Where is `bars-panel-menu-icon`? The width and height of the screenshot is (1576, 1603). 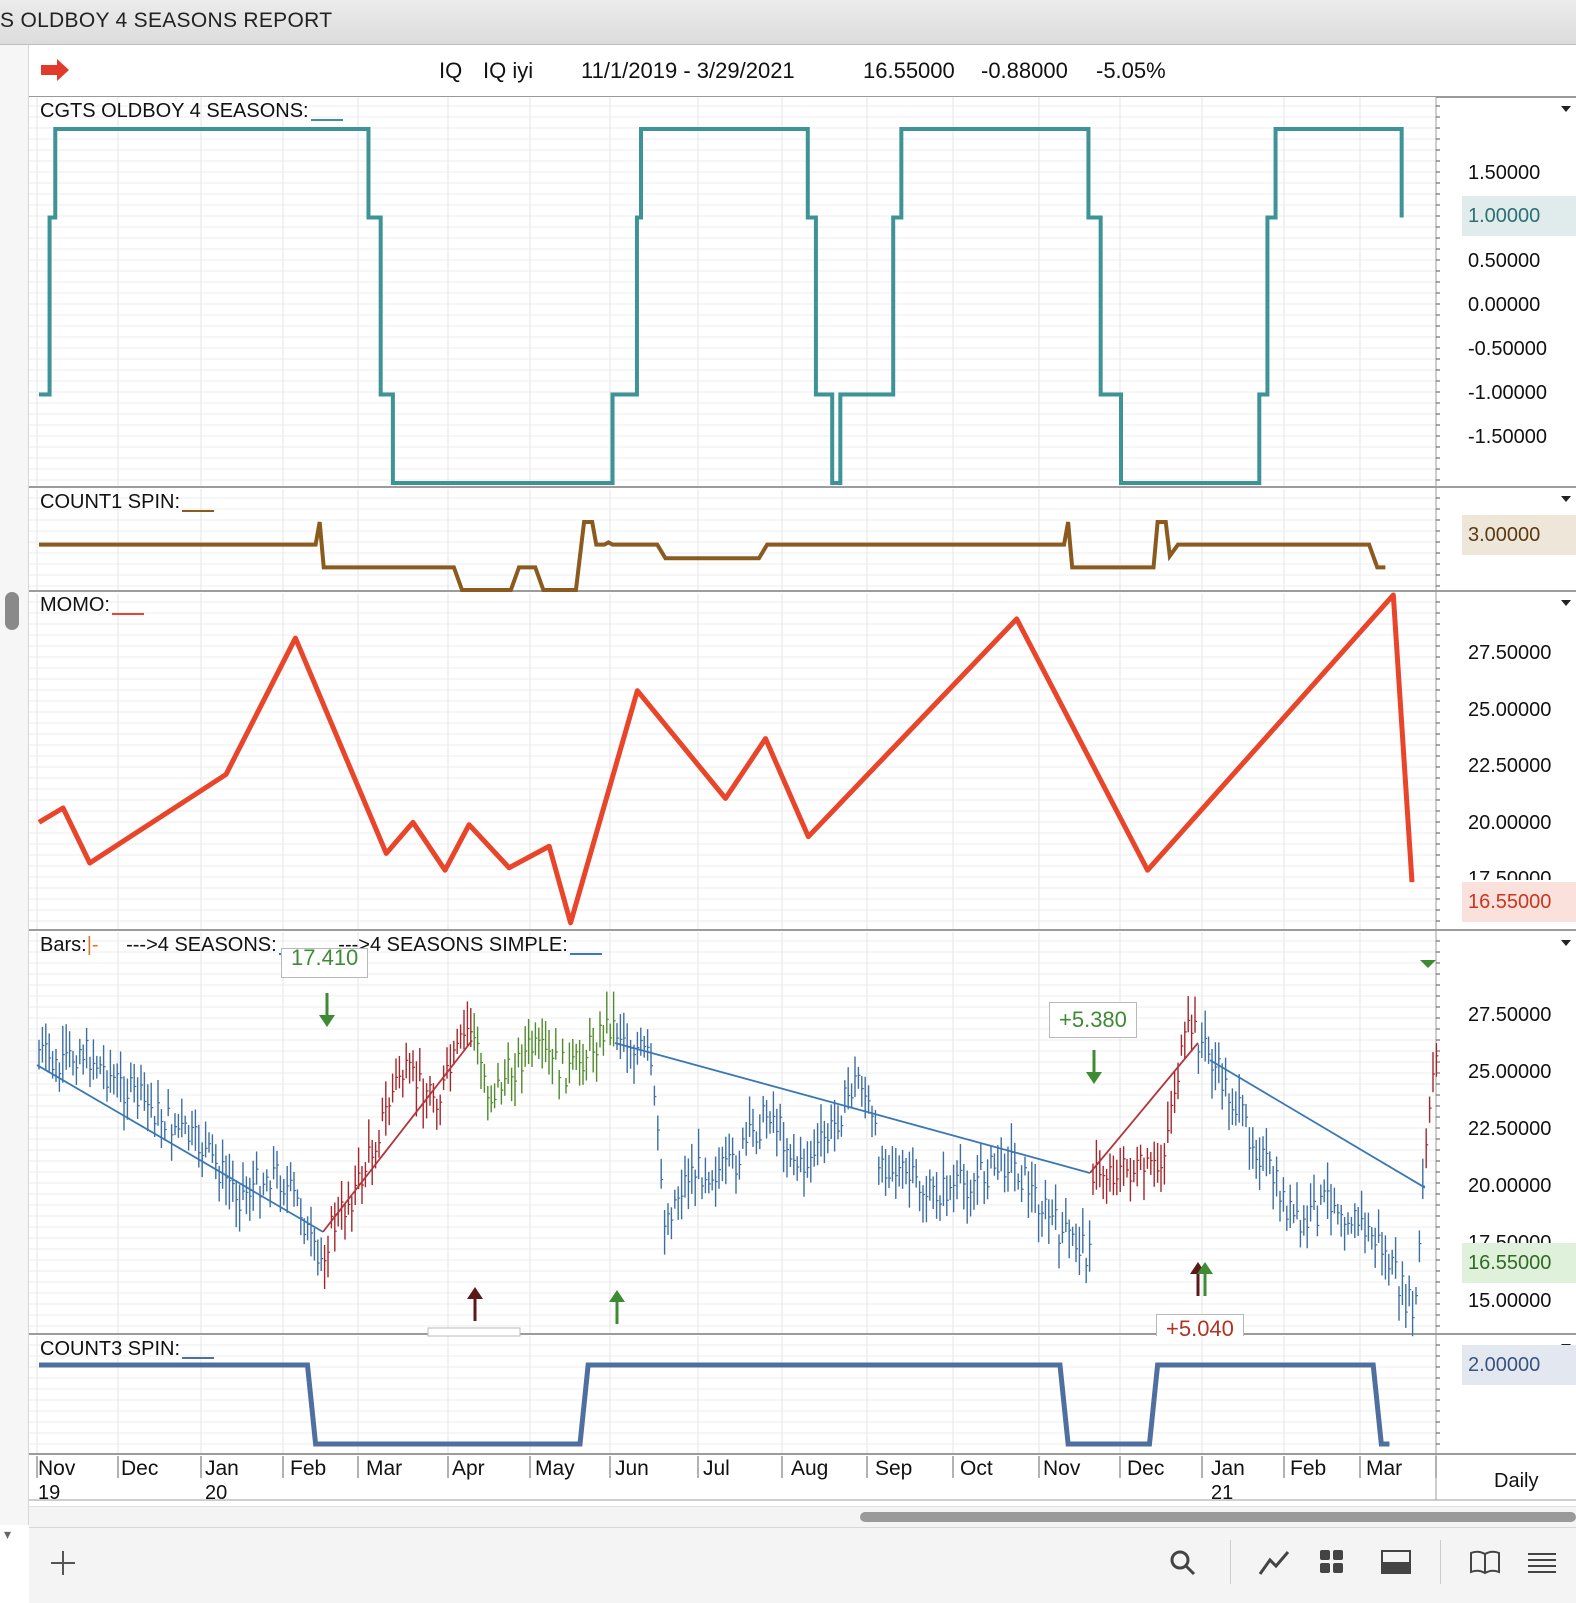 bars-panel-menu-icon is located at coordinates (1566, 943).